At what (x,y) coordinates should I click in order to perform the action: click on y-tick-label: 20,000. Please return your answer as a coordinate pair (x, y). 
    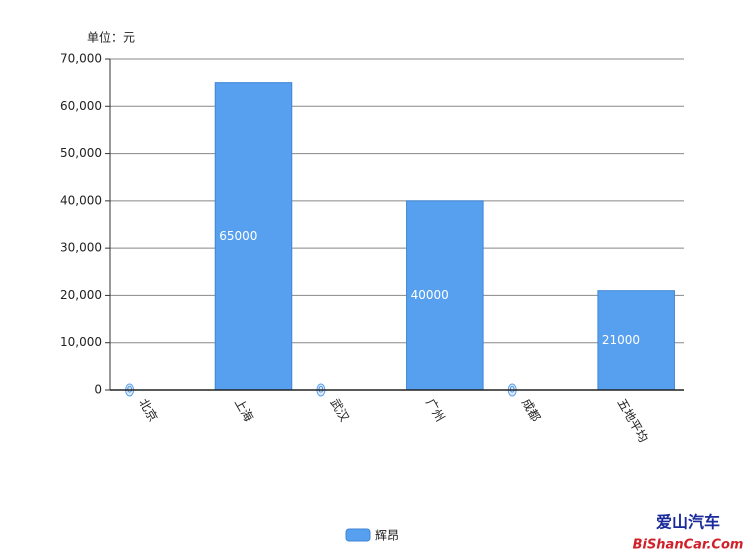
    Looking at the image, I should click on (81, 295).